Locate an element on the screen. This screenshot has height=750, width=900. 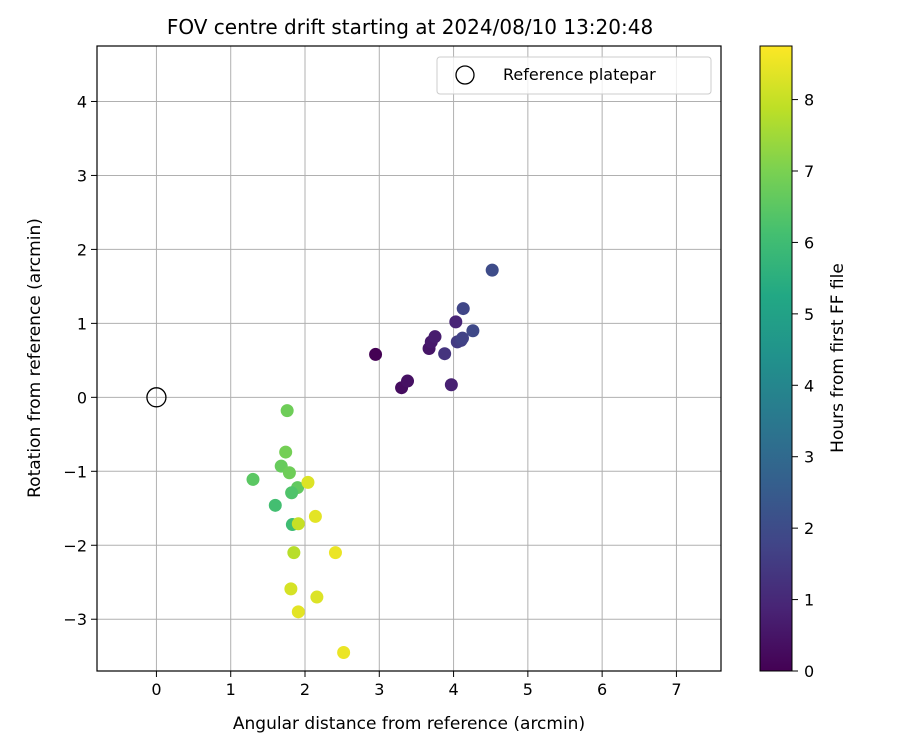
reference-platepar-marker is located at coordinates (156, 397).